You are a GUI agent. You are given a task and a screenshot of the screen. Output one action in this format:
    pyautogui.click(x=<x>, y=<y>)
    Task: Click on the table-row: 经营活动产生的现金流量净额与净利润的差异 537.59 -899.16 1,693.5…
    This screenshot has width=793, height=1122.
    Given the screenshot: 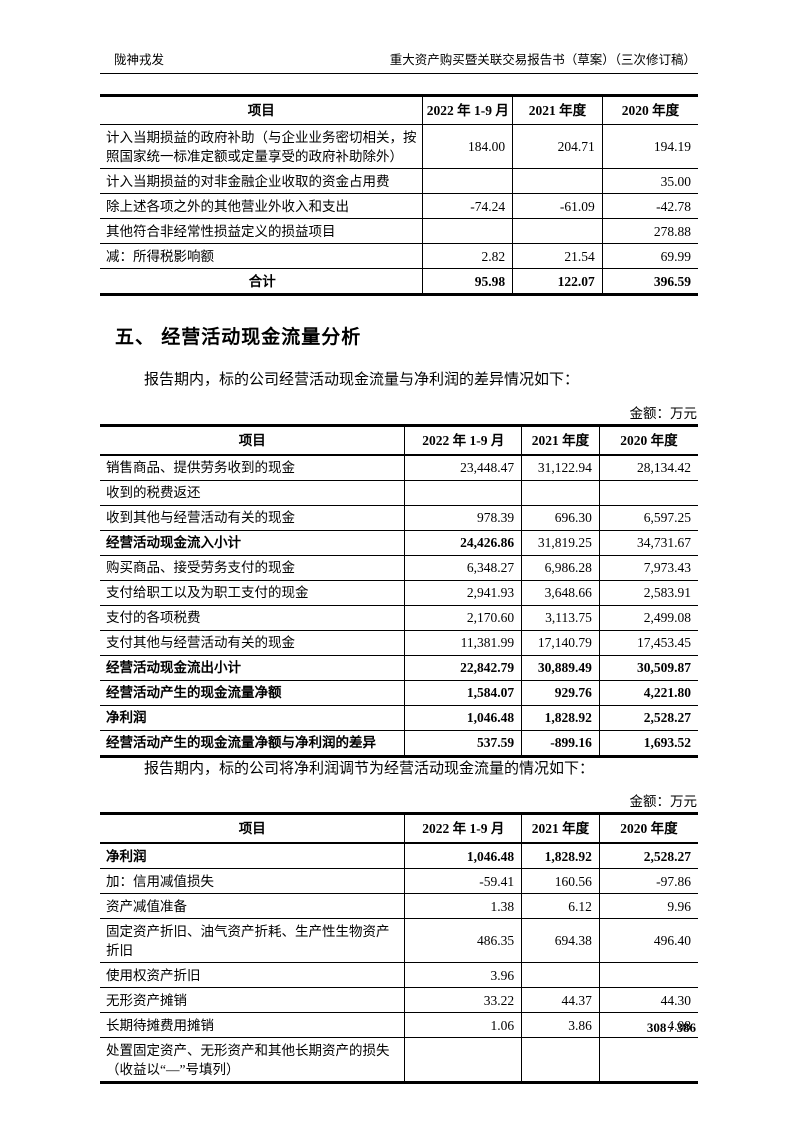 What is the action you would take?
    pyautogui.click(x=399, y=743)
    